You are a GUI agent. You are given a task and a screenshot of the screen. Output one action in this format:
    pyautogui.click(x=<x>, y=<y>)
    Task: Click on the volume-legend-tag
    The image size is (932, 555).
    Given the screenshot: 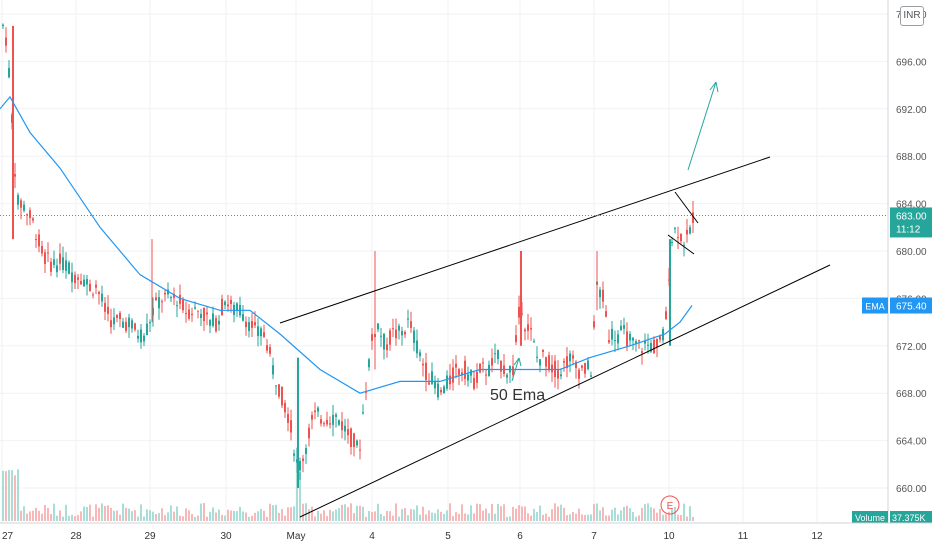 What is the action you would take?
    pyautogui.click(x=870, y=517)
    